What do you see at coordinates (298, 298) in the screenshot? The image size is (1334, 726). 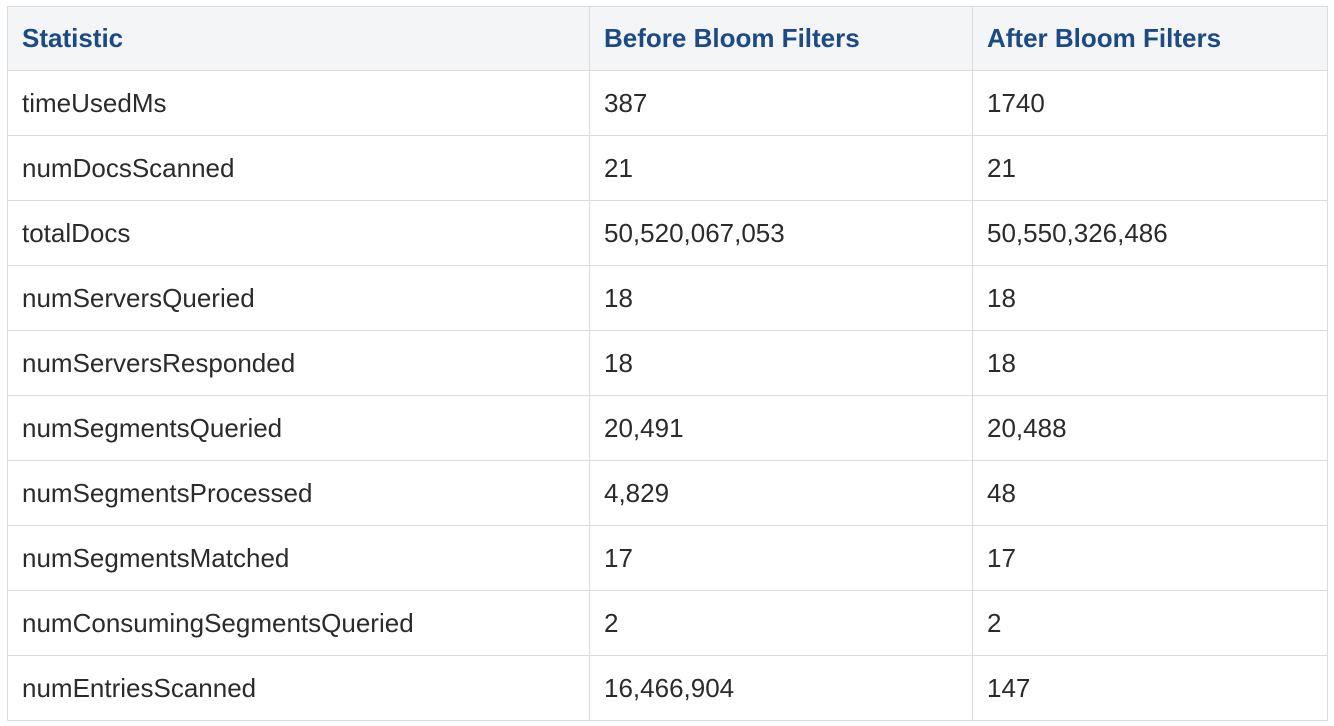 I see `statistic-cell: numServersQueried` at bounding box center [298, 298].